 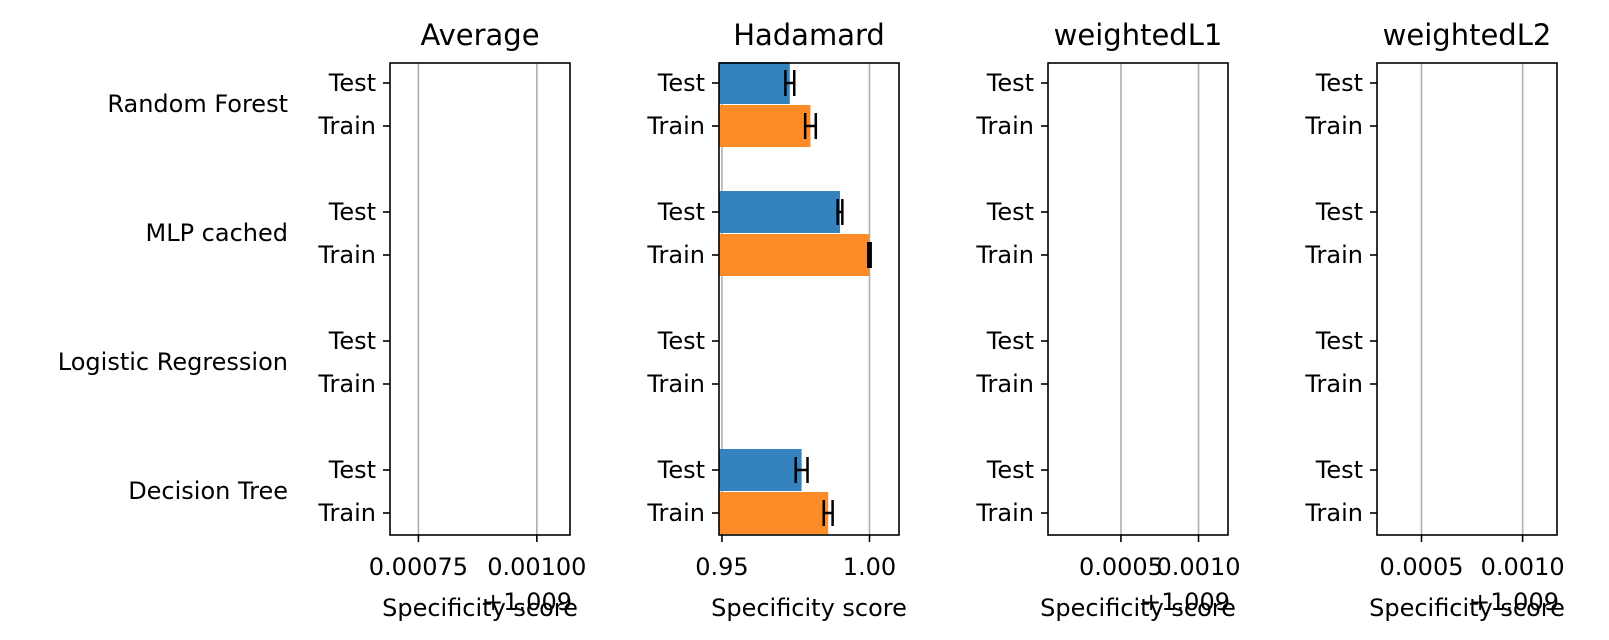 I want to click on panel-title: weightedL2, so click(x=1467, y=35).